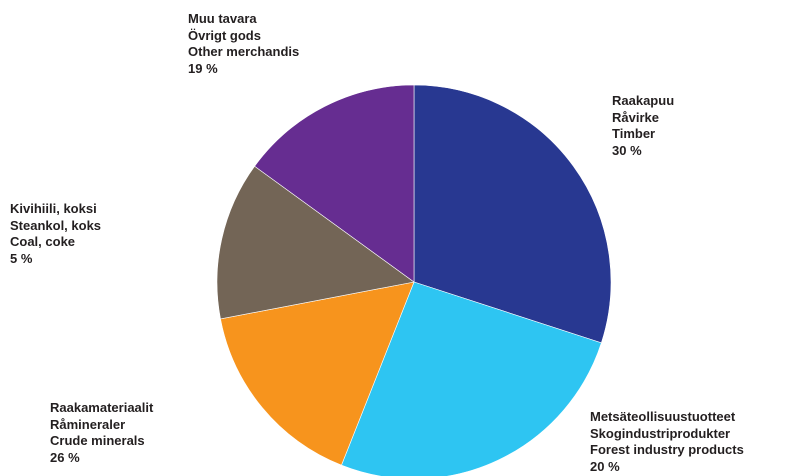  I want to click on label-percent: 30 %, so click(627, 150).